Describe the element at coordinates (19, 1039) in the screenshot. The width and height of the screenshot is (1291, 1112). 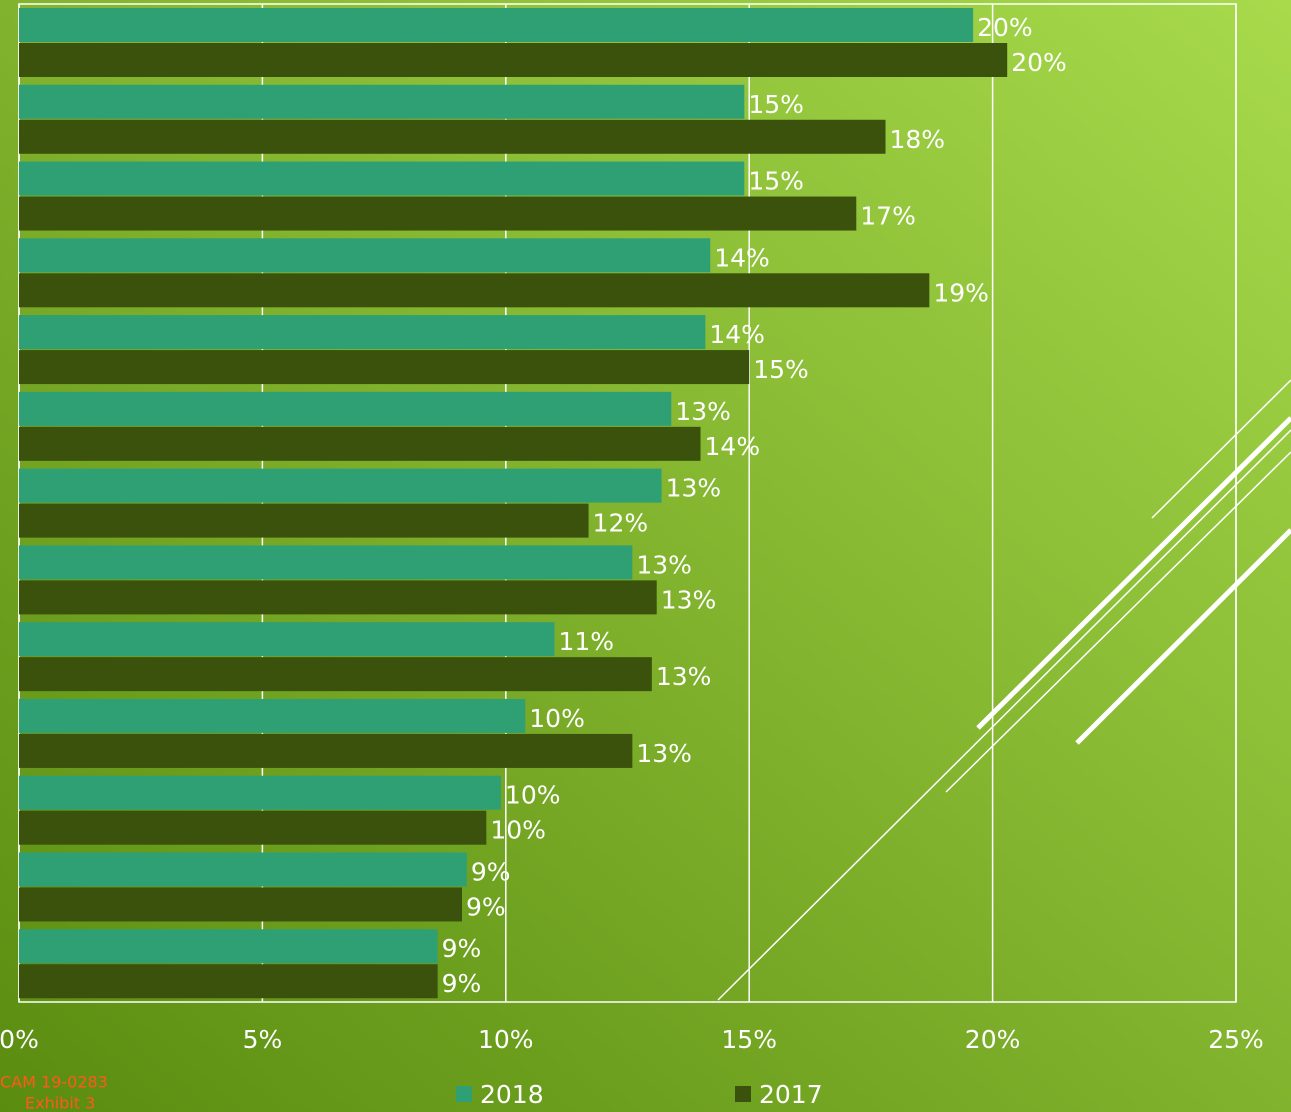
I see `x-tick-label: 0%` at that location.